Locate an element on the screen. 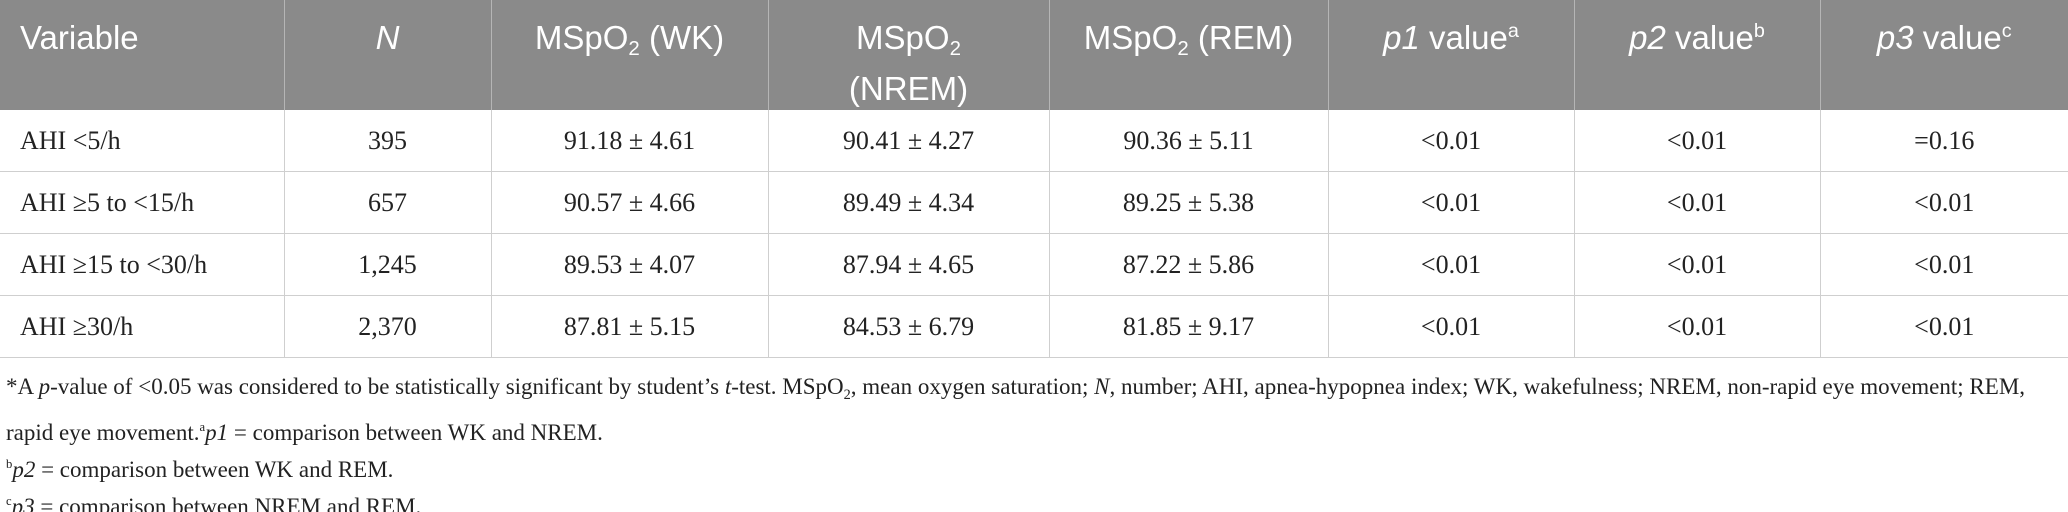 This screenshot has height=512, width=2068. table-cell: 87.81 ± 5.15 is located at coordinates (629, 326).